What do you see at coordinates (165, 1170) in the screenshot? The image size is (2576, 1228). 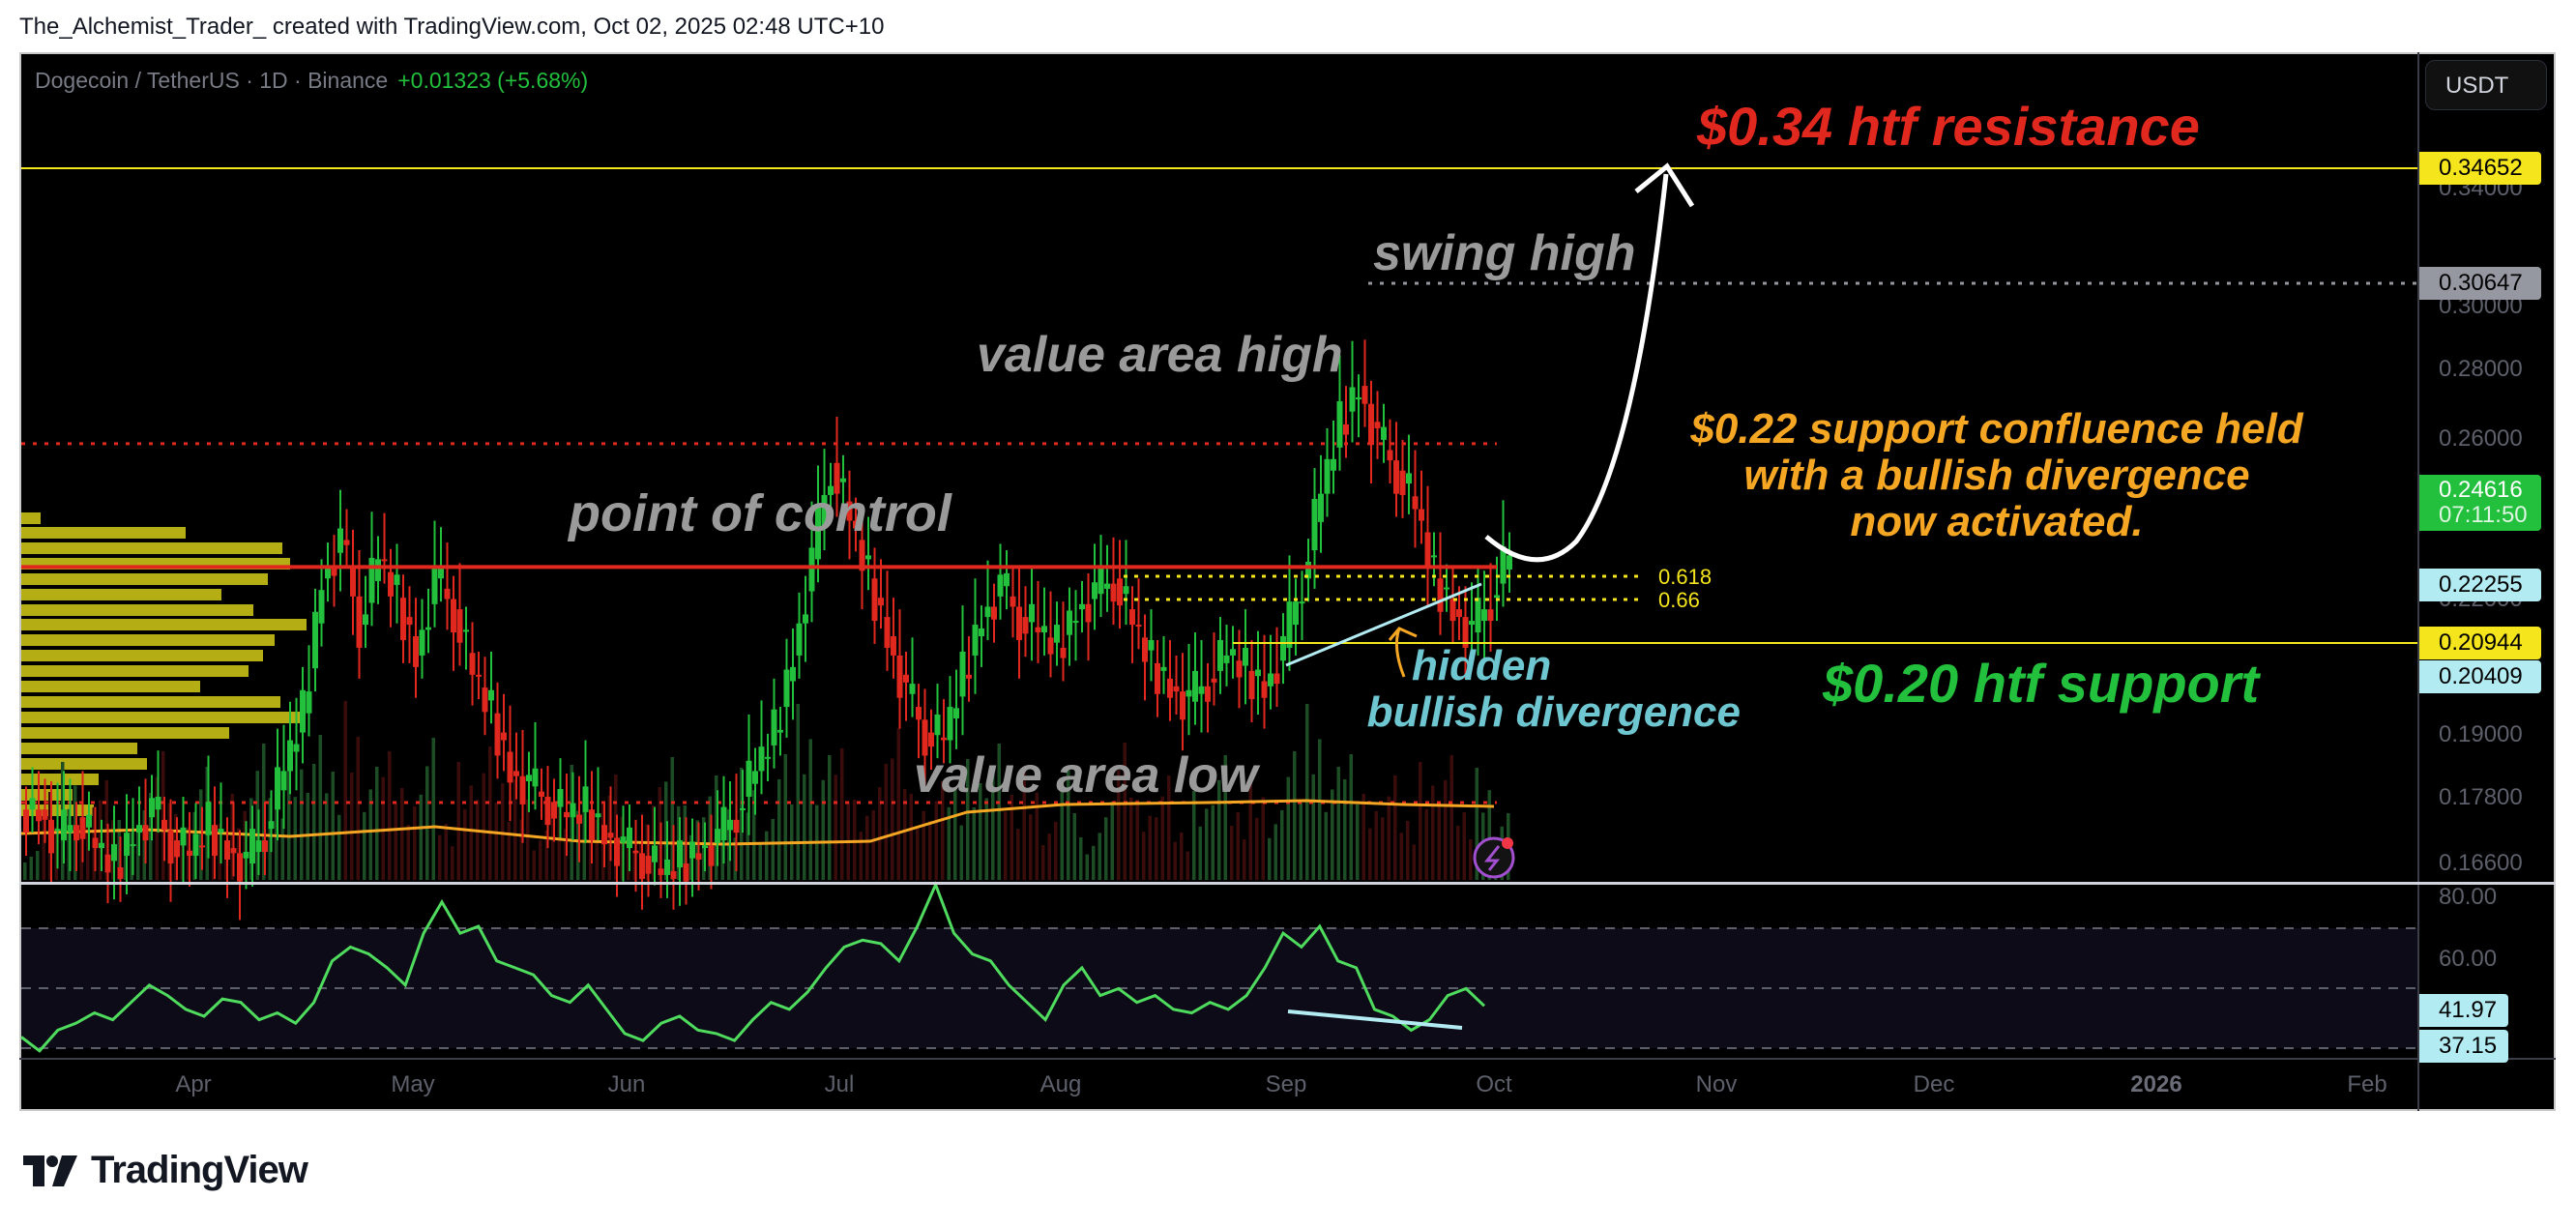 I see `tradingview-logo: TradingView` at bounding box center [165, 1170].